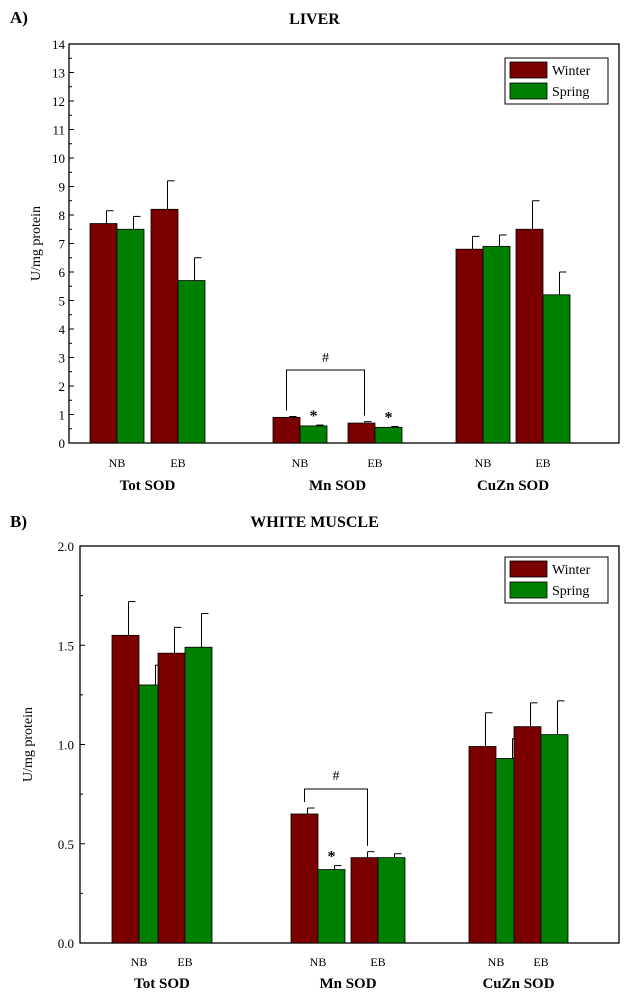 The width and height of the screenshot is (629, 1000). I want to click on panel-b-label: B), so click(18, 521).